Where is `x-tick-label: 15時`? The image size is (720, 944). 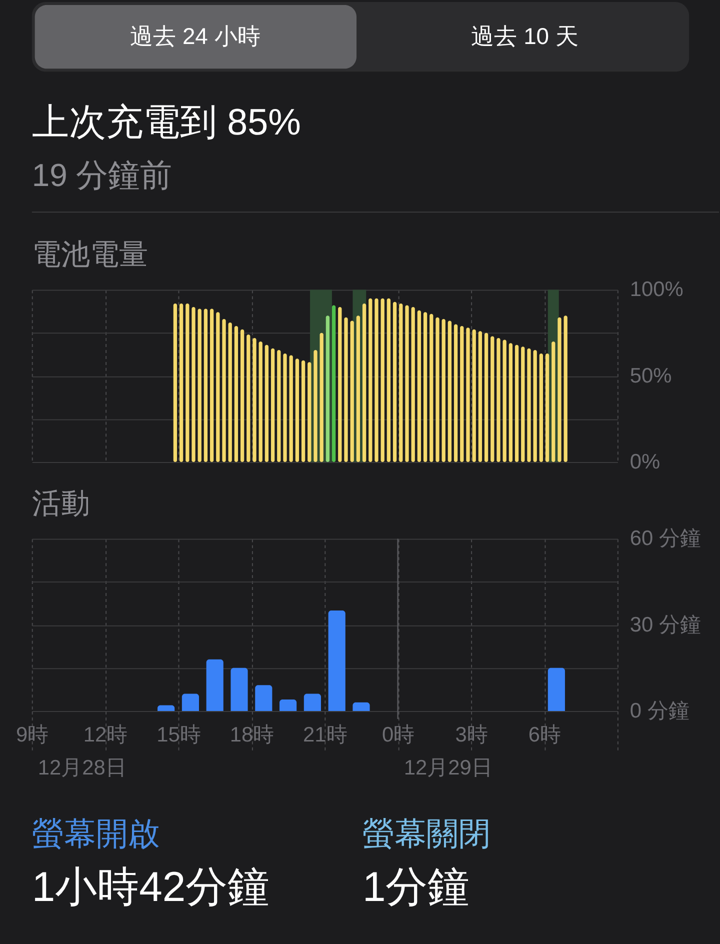 x-tick-label: 15時 is located at coordinates (178, 734).